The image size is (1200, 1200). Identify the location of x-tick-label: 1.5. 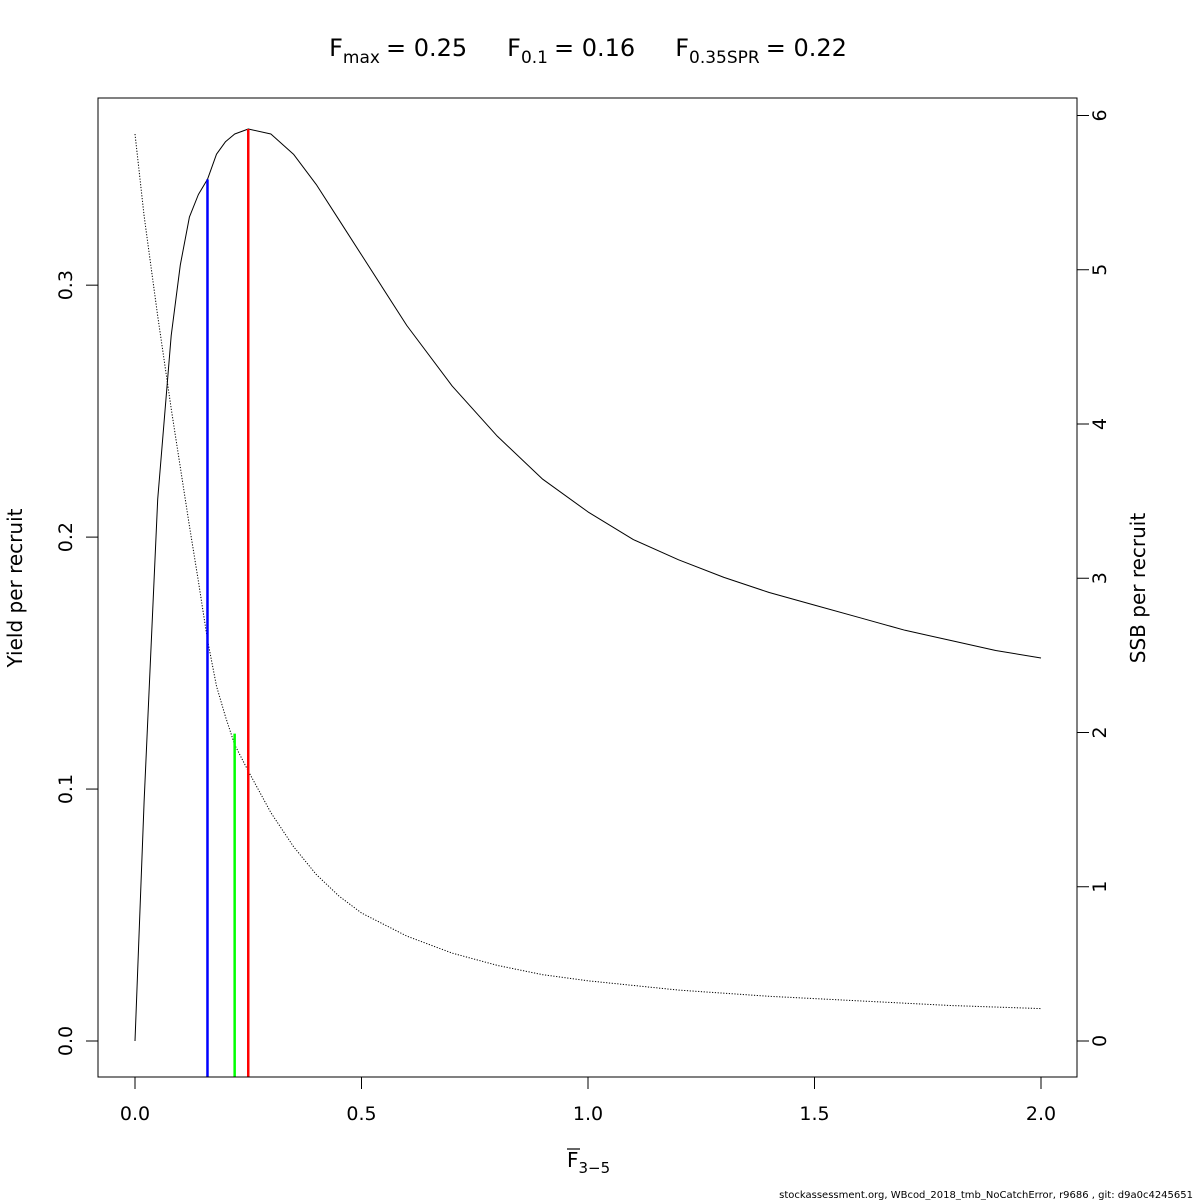
(814, 1114).